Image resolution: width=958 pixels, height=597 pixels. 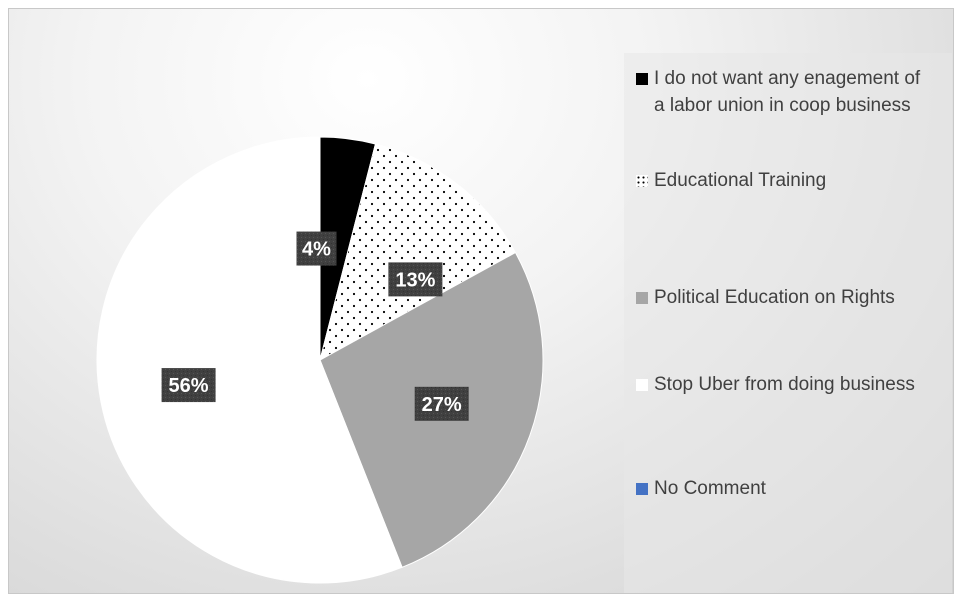 What do you see at coordinates (710, 488) in the screenshot?
I see `legend-label: No Comment` at bounding box center [710, 488].